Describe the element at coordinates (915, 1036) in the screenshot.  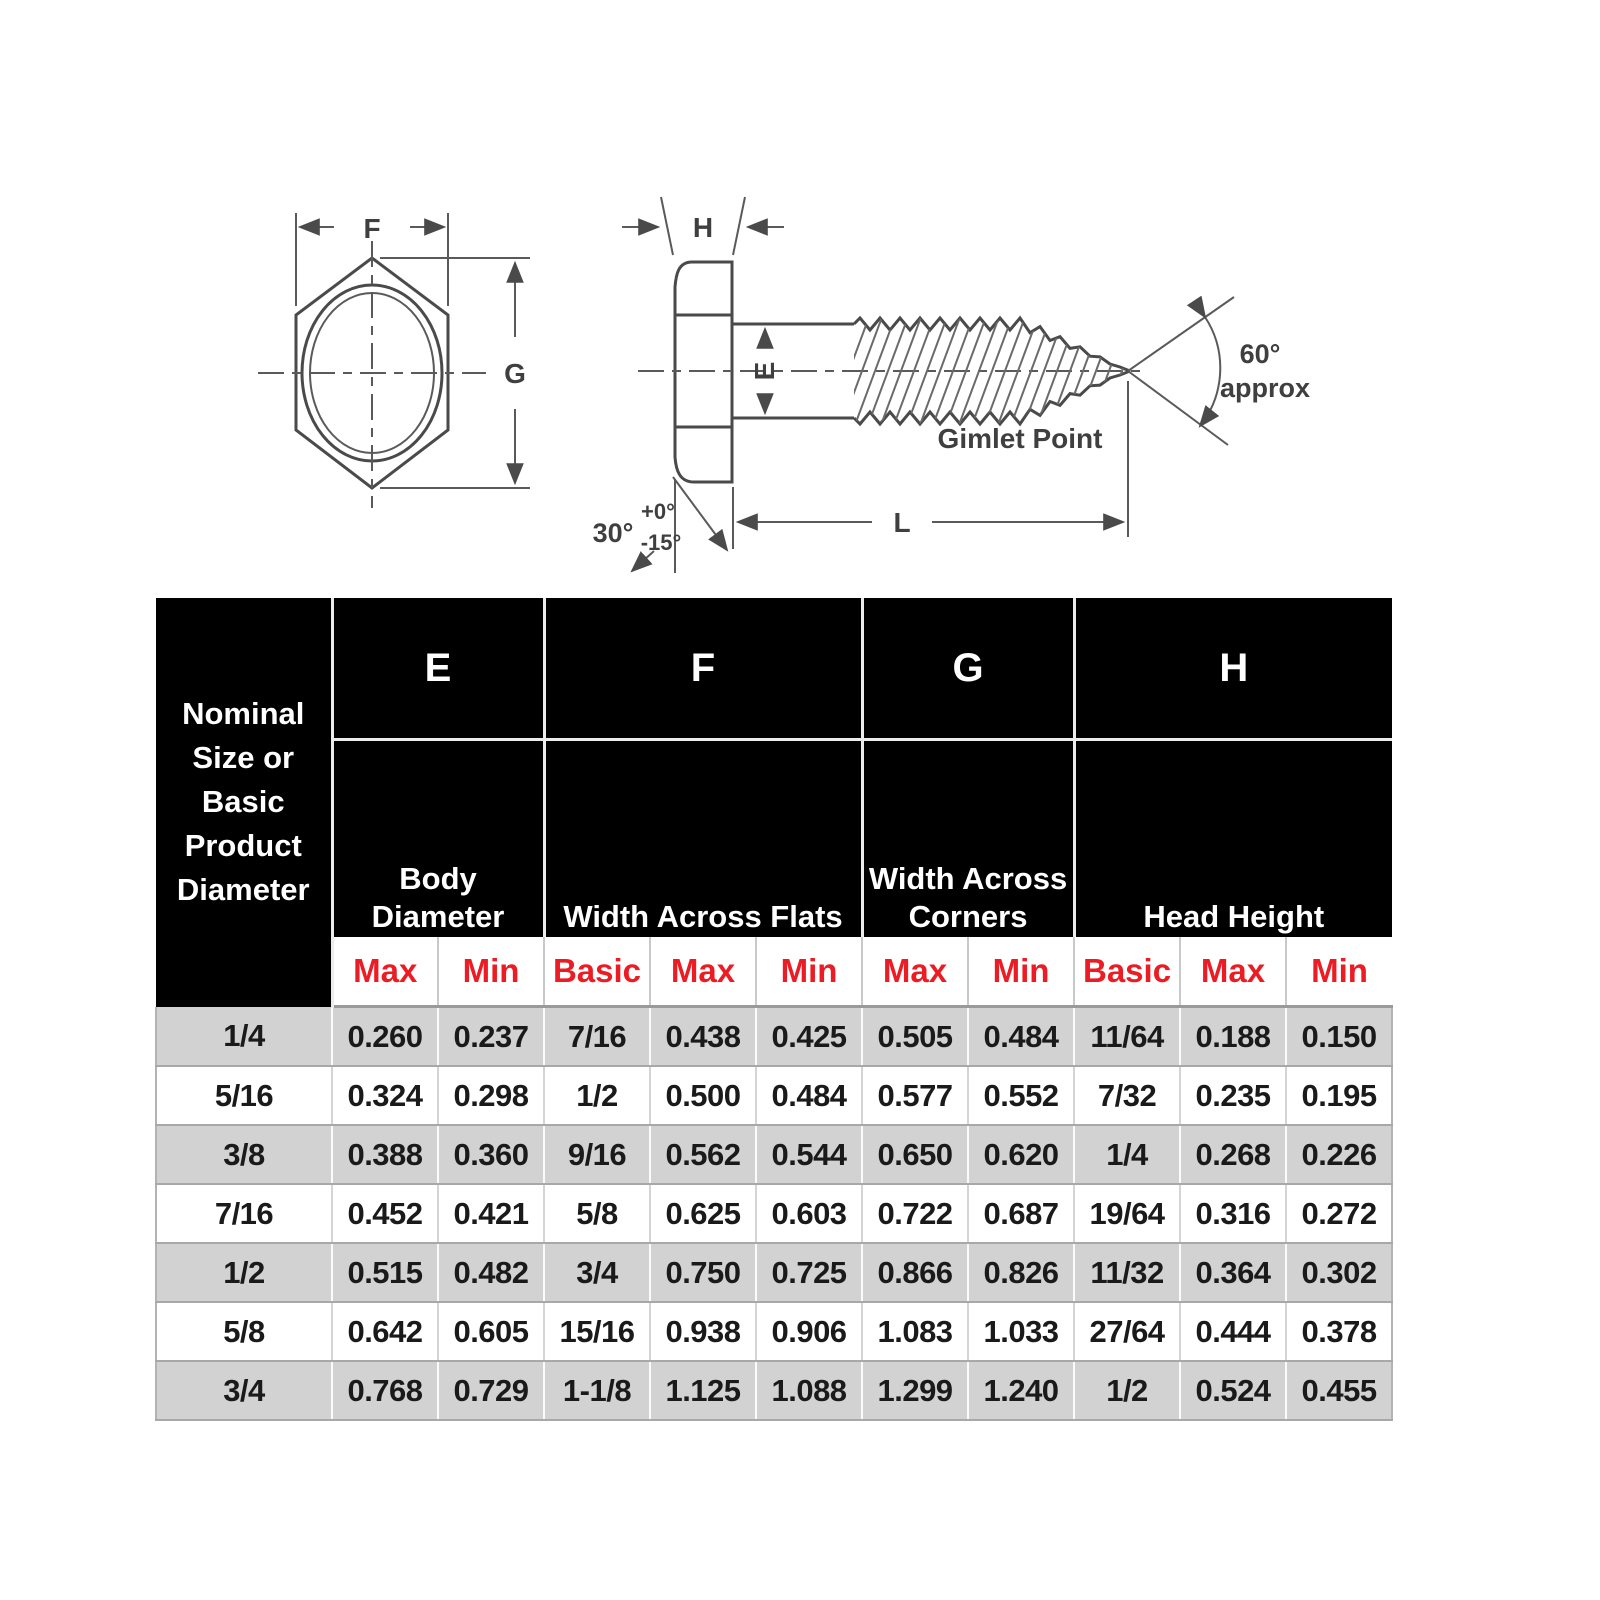
I see `value-cell: 0.505` at that location.